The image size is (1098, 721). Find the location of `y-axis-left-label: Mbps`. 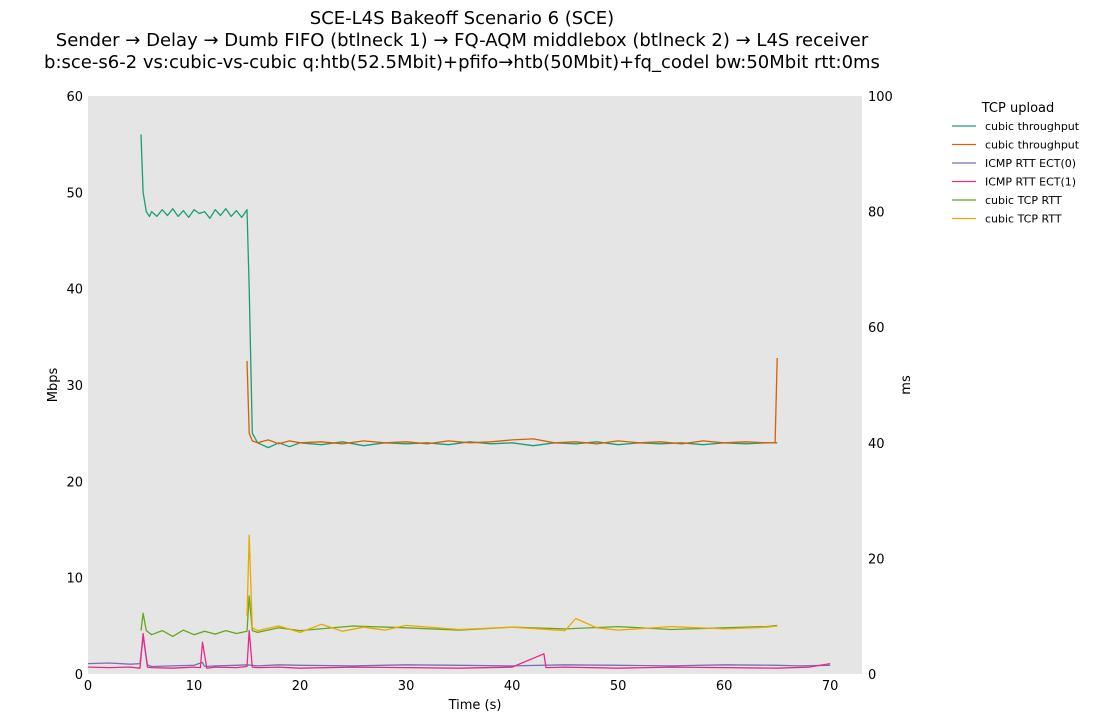

y-axis-left-label: Mbps is located at coordinates (53, 385).